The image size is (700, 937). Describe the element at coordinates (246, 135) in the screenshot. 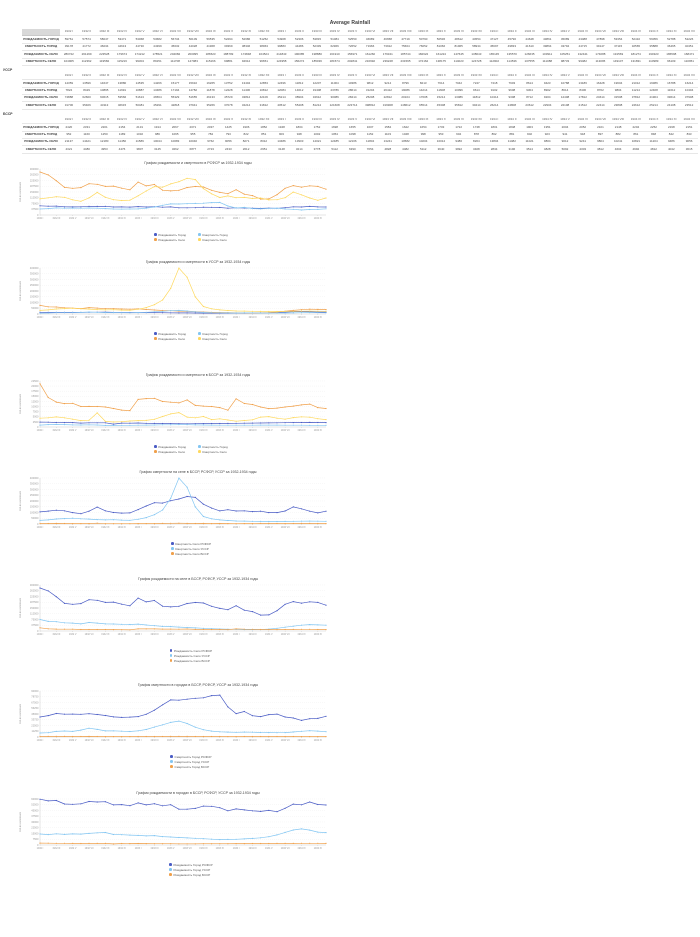

I see `table-cell: 822` at that location.